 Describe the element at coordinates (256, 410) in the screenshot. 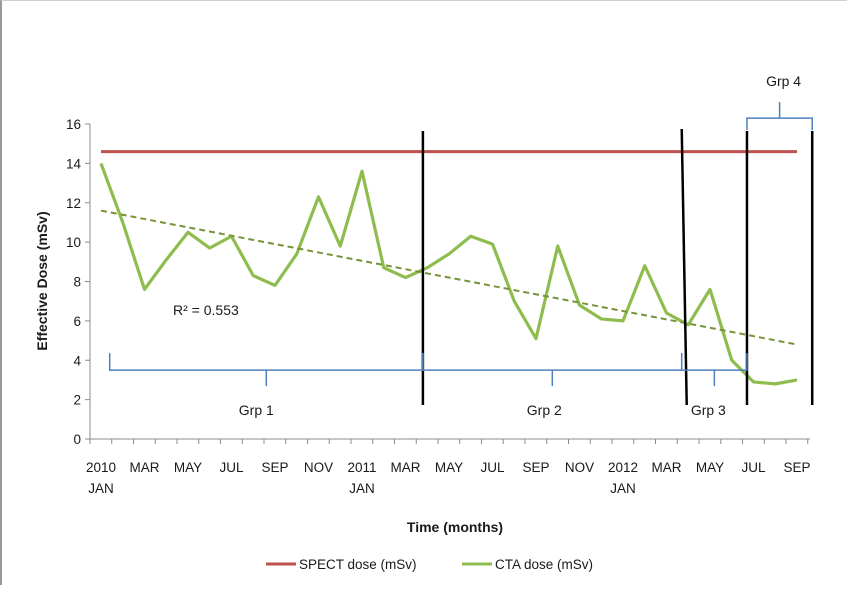

I see `group-label: Grp 1` at that location.